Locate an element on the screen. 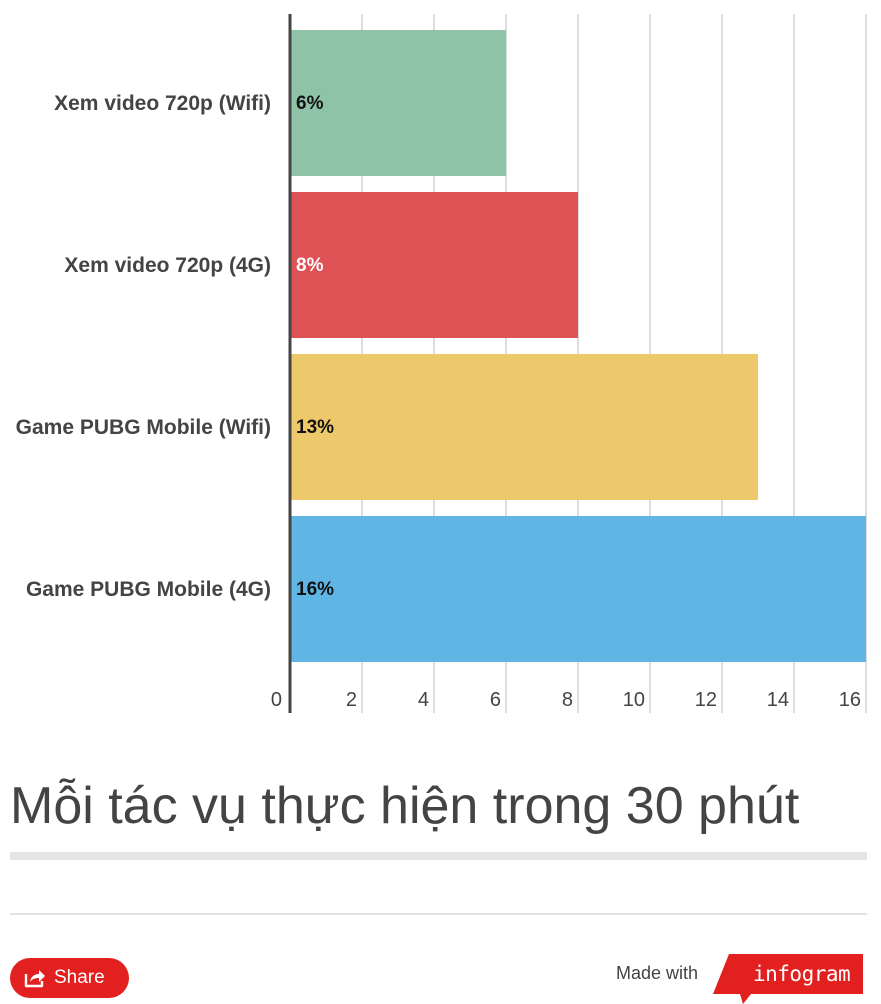 This screenshot has width=881, height=1004. category-label-3: Game PUBG Mobile (Wifi) is located at coordinates (143, 427).